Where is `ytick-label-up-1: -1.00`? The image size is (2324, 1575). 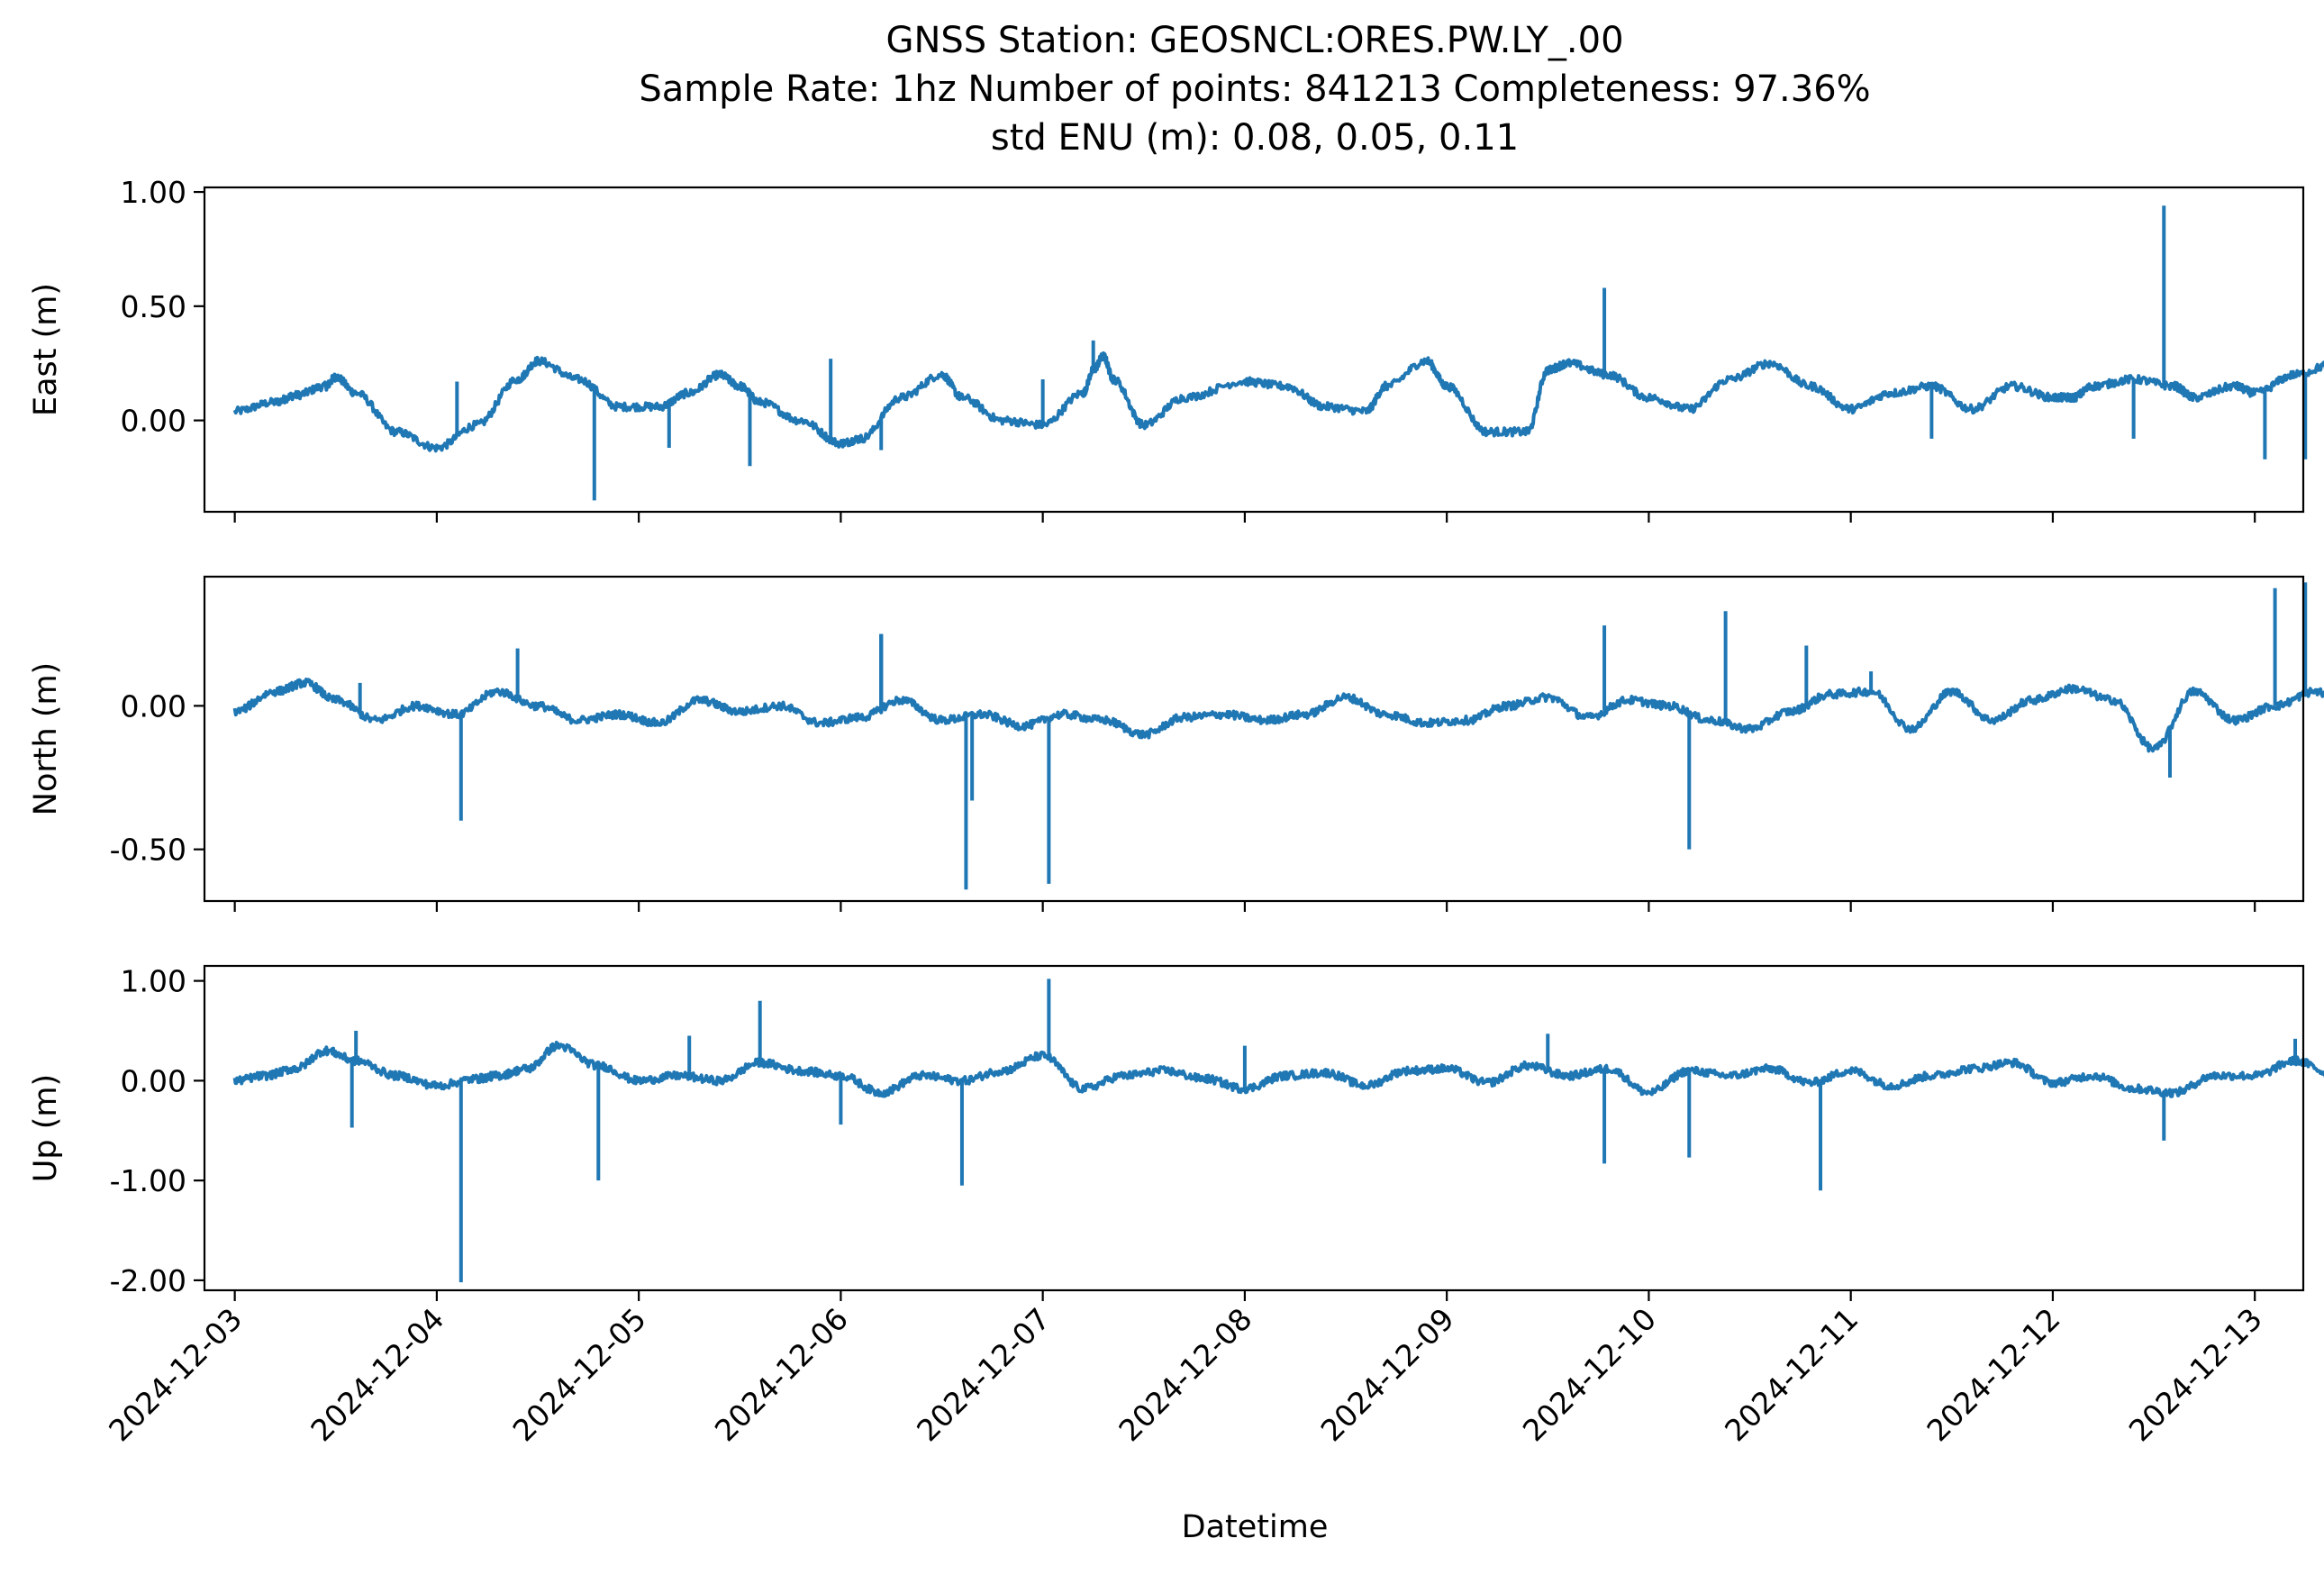 ytick-label-up-1: -1.00 is located at coordinates (148, 1180).